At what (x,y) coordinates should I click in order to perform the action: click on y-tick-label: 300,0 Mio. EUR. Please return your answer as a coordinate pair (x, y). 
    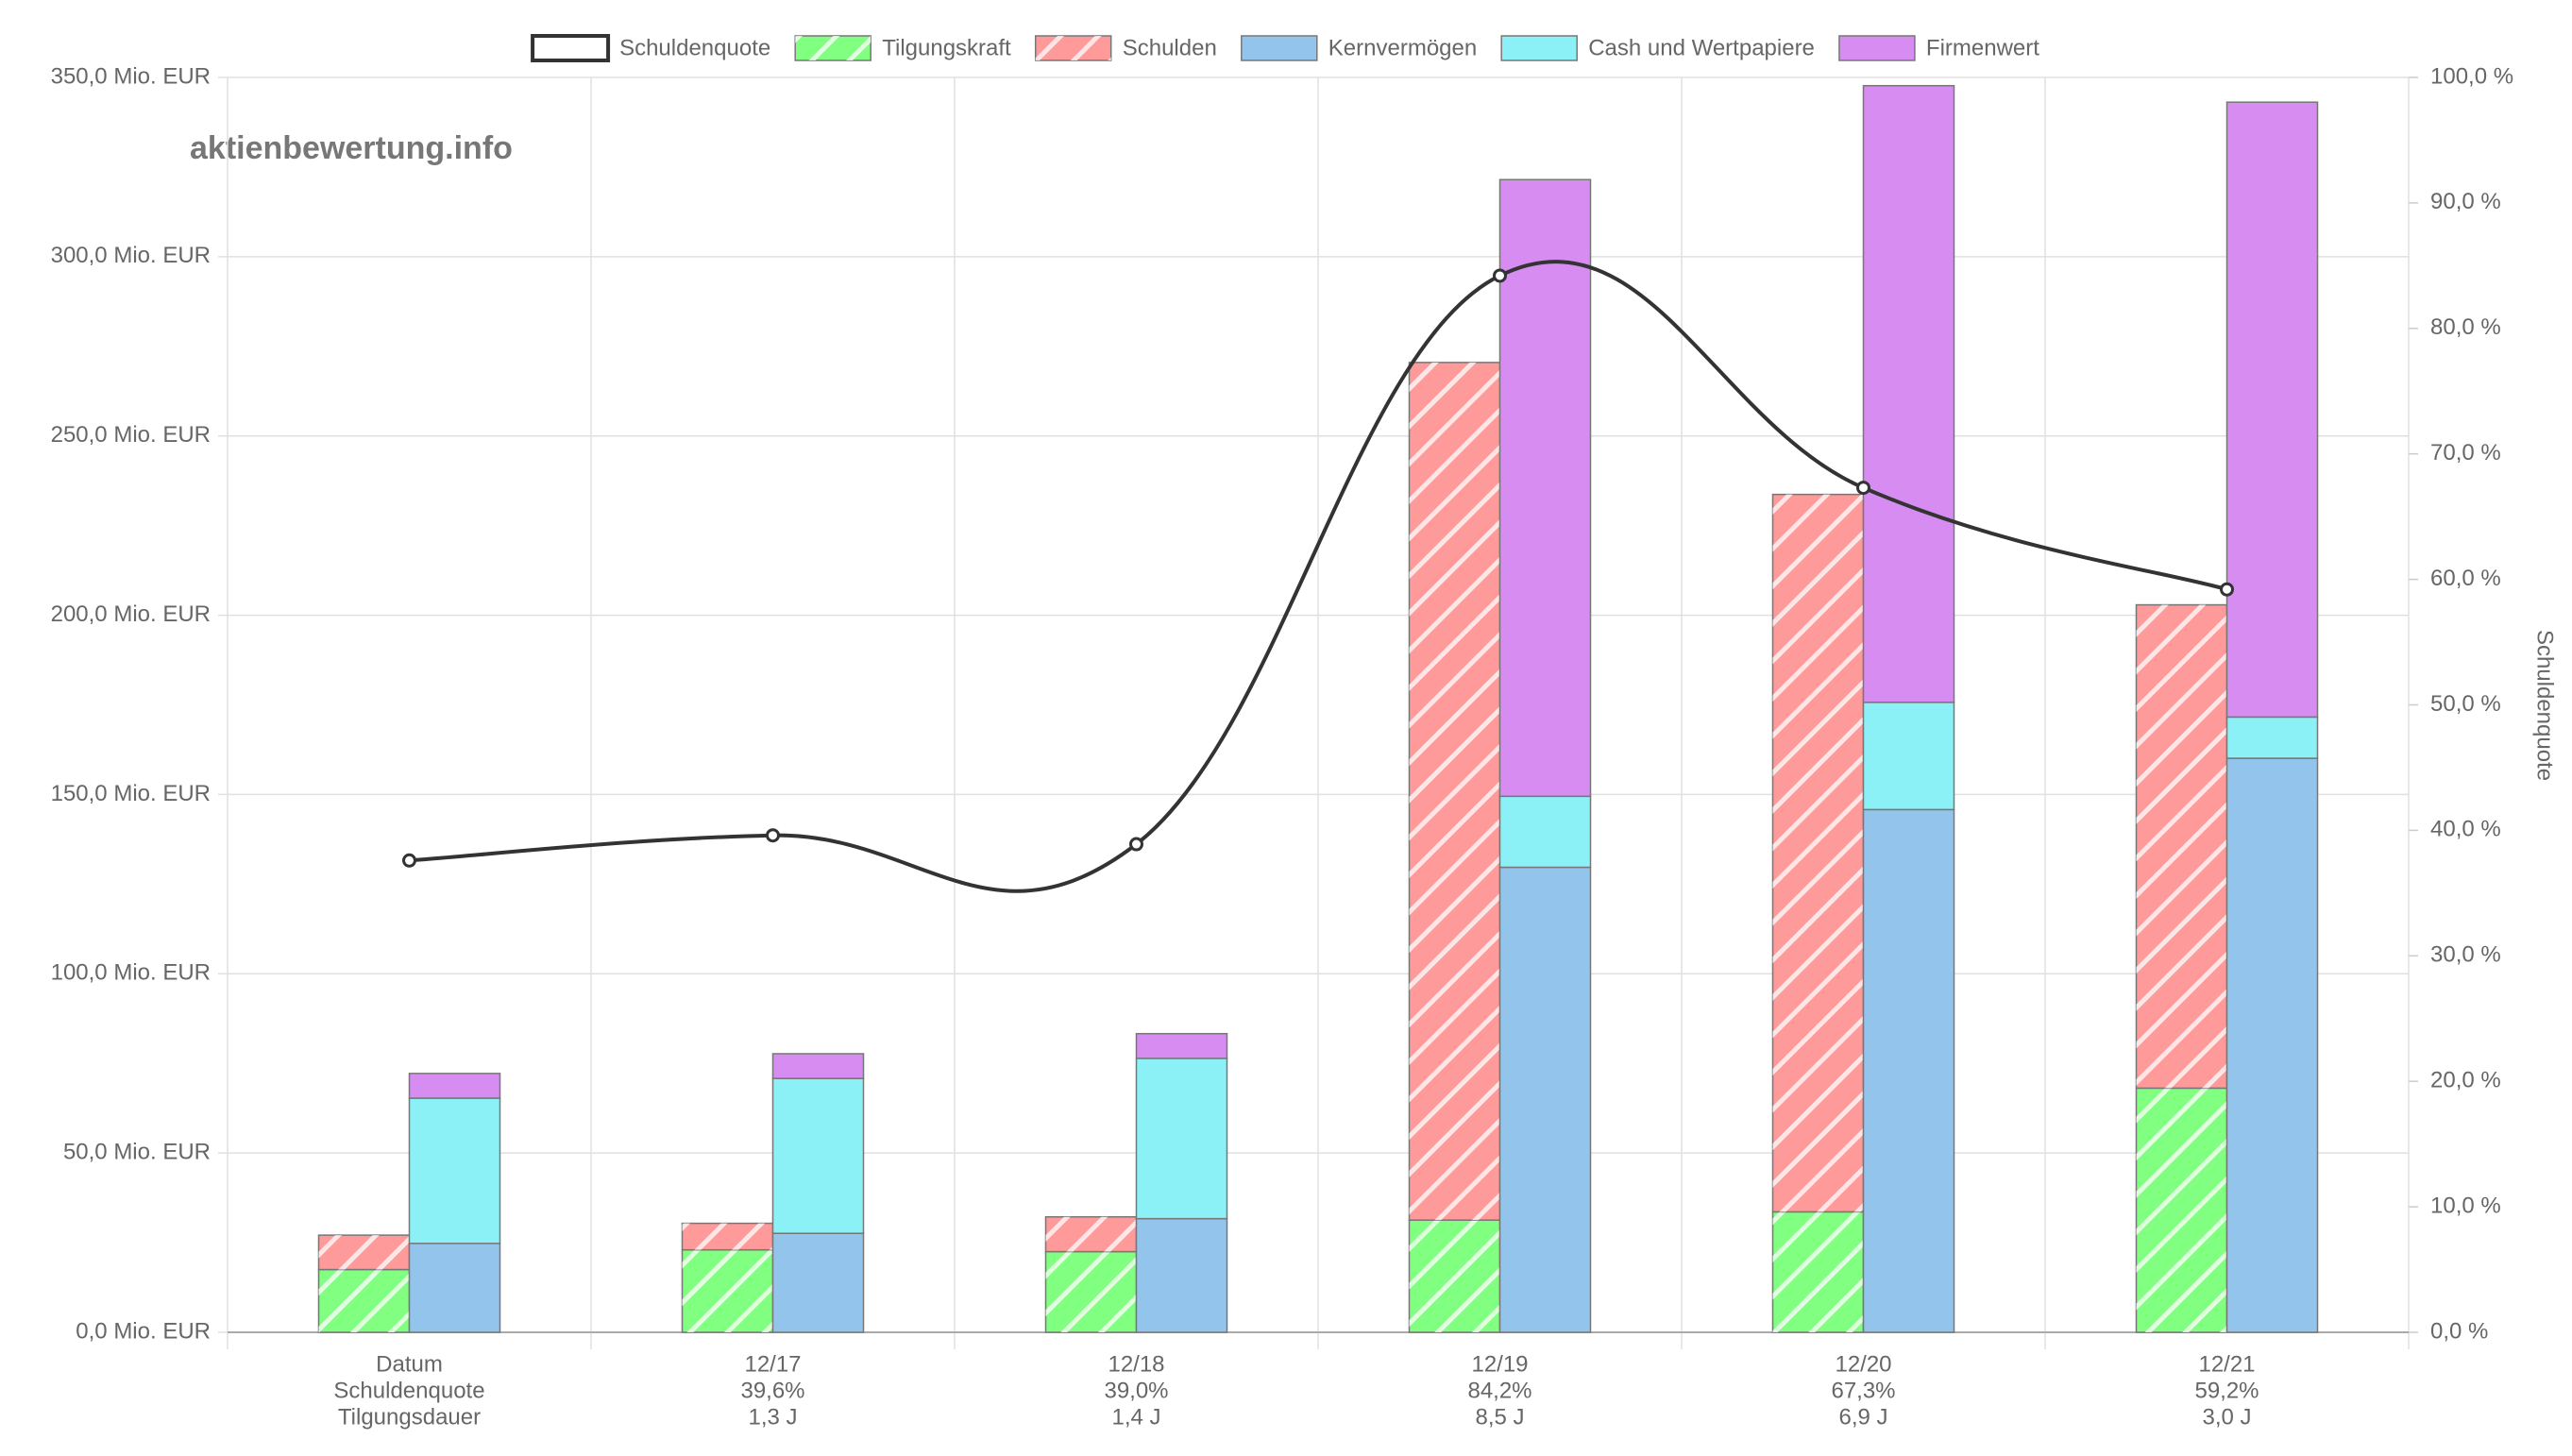
    Looking at the image, I should click on (131, 255).